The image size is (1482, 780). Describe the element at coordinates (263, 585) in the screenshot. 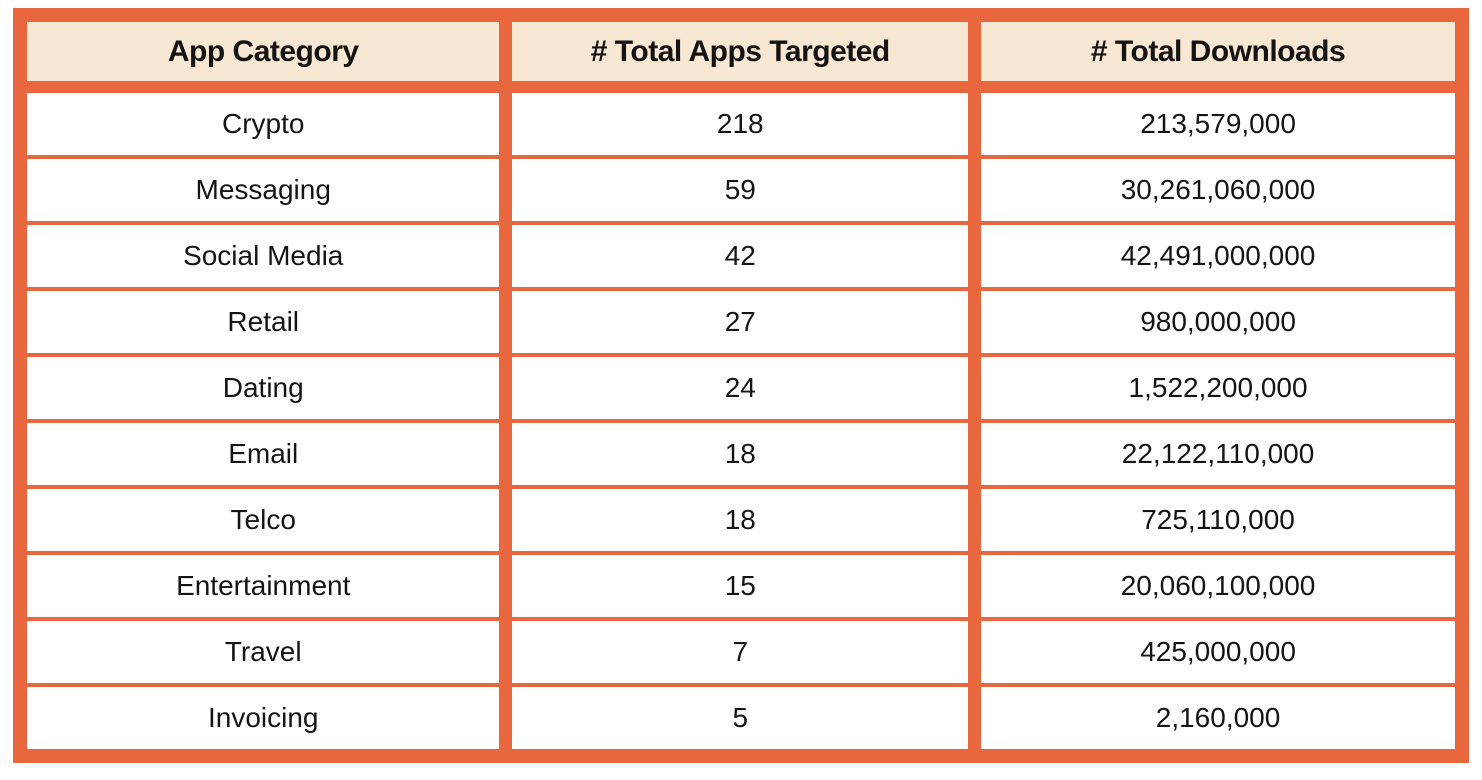

I see `category-cell: Entertainment` at that location.